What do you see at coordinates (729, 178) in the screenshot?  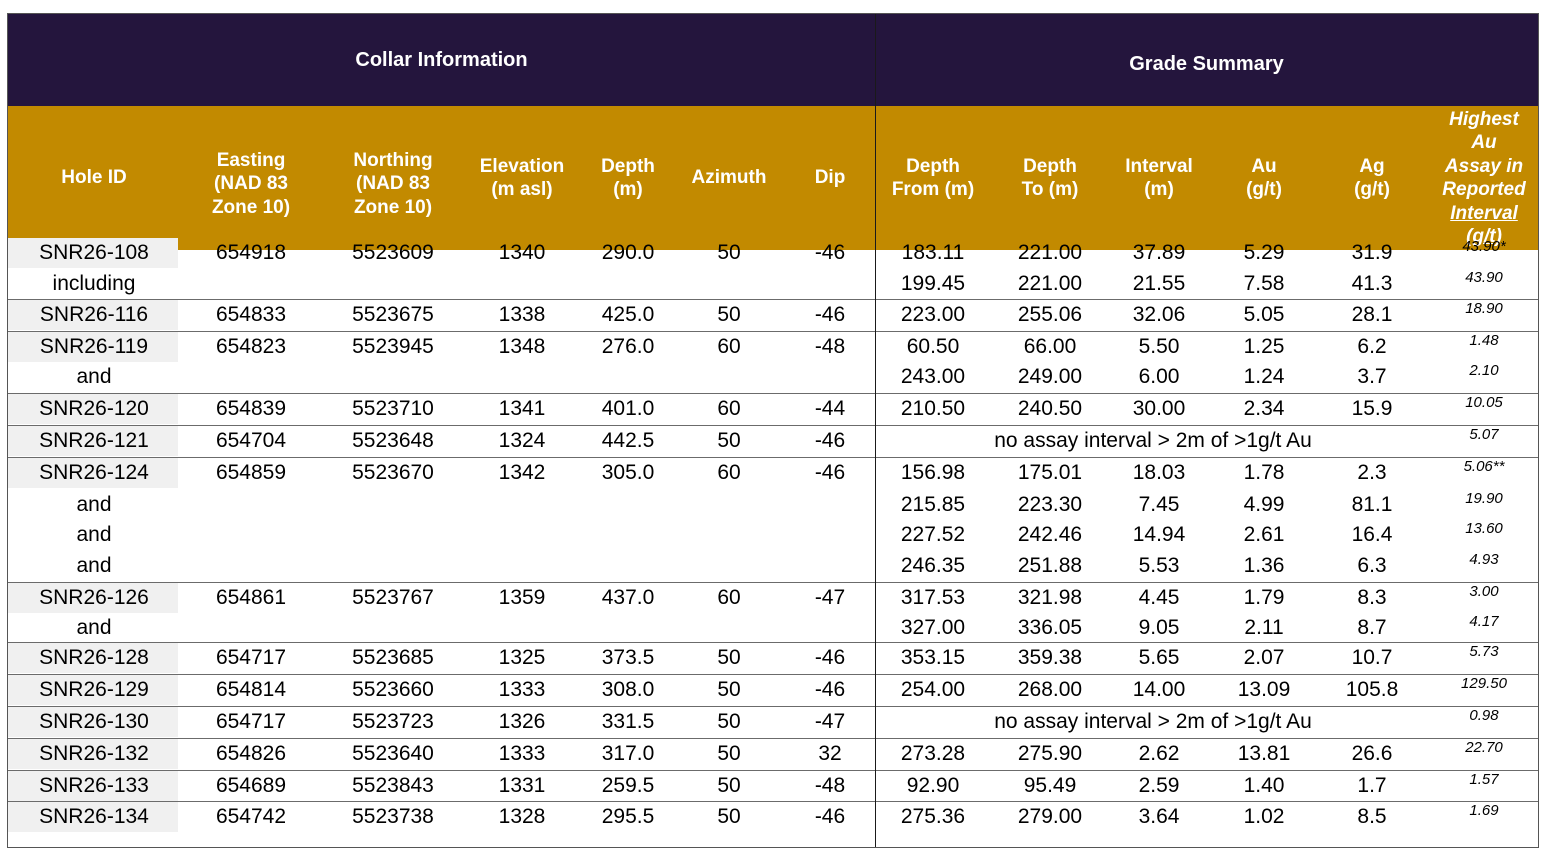 I see `column-header-az: Azimuth` at bounding box center [729, 178].